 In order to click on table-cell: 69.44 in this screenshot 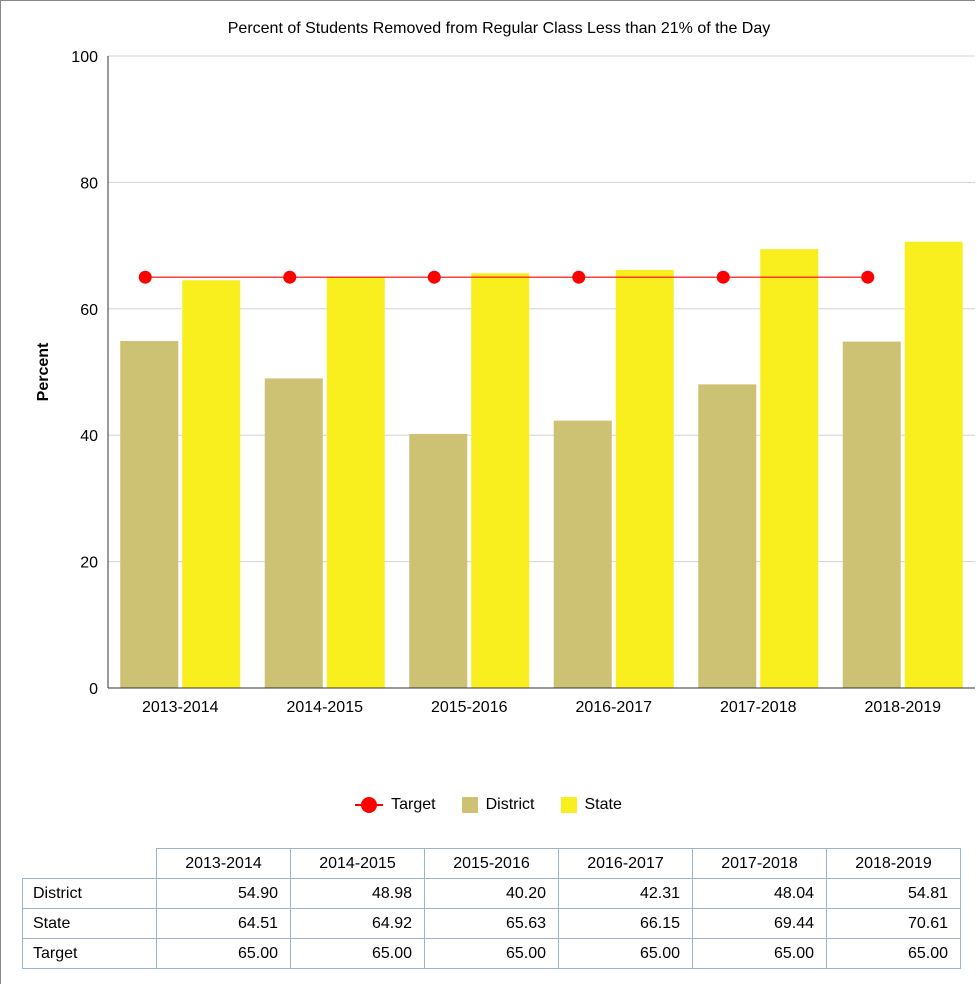, I will do `click(759, 923)`.